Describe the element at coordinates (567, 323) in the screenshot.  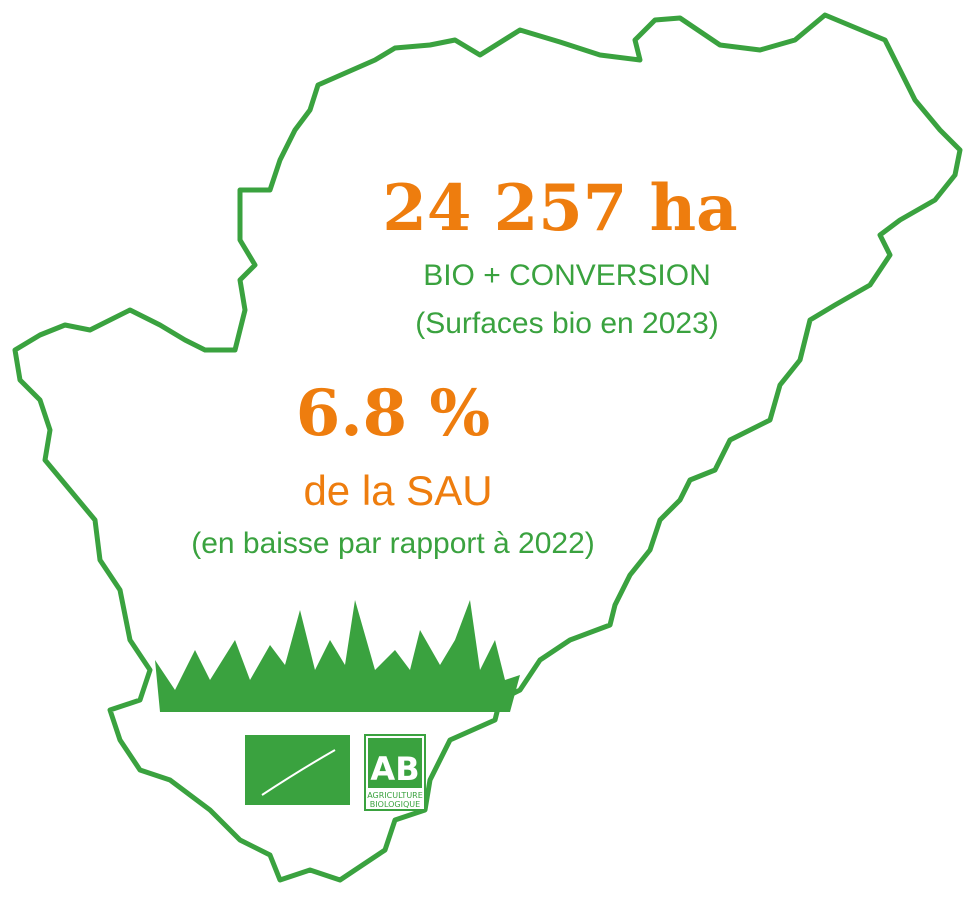
I see `stat1-note: (Surfaces bio en 2023)` at that location.